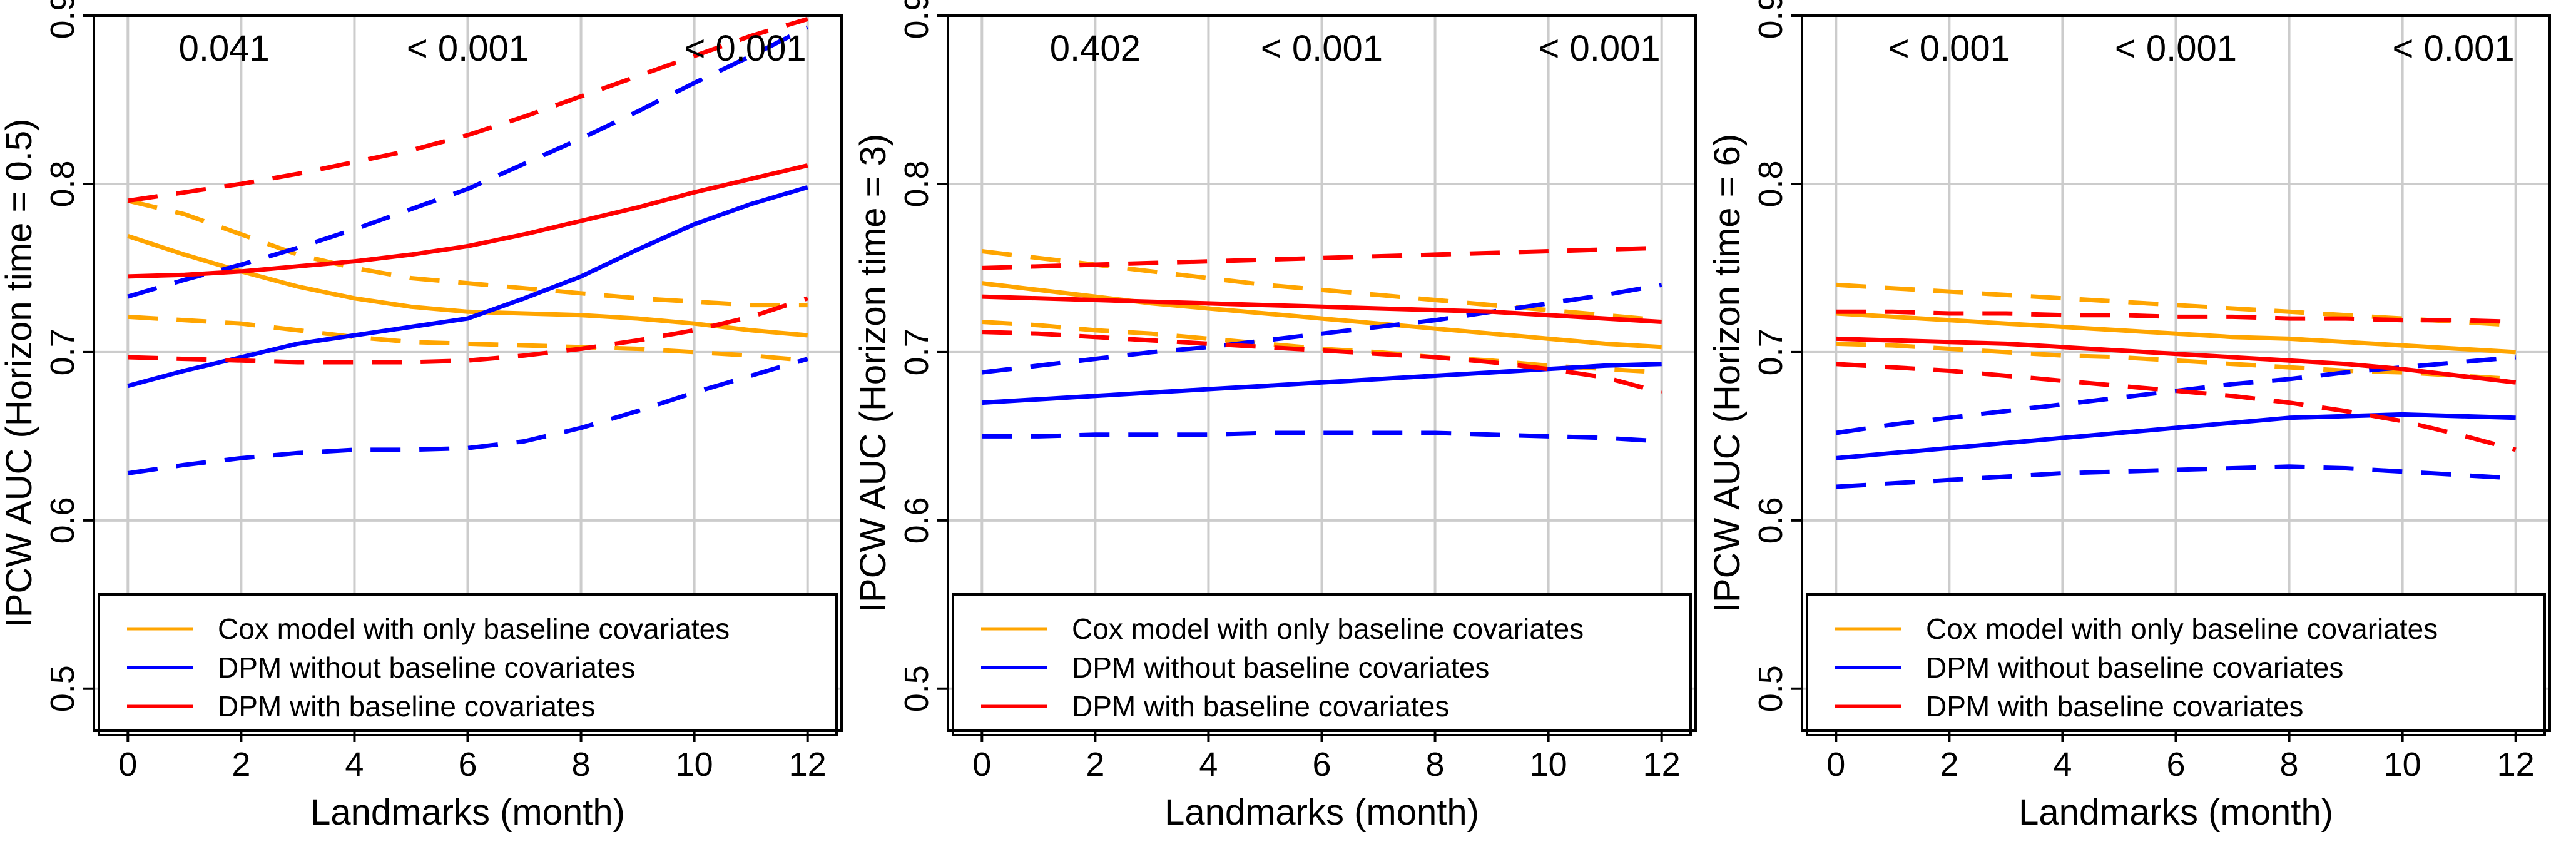 The height and width of the screenshot is (854, 2576). What do you see at coordinates (225, 48) in the screenshot?
I see `p-value-label: 0.041` at bounding box center [225, 48].